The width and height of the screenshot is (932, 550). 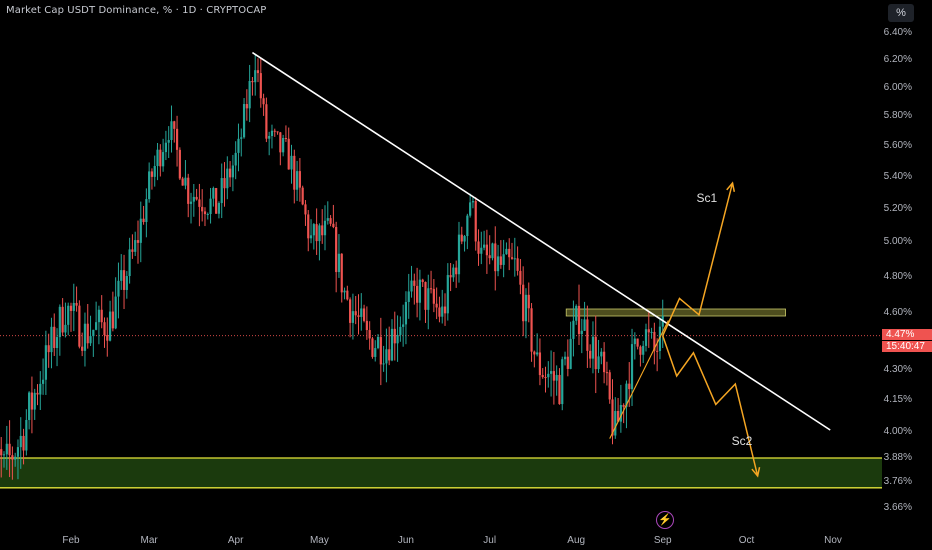 I want to click on x-tick-label: Apr, so click(x=236, y=540).